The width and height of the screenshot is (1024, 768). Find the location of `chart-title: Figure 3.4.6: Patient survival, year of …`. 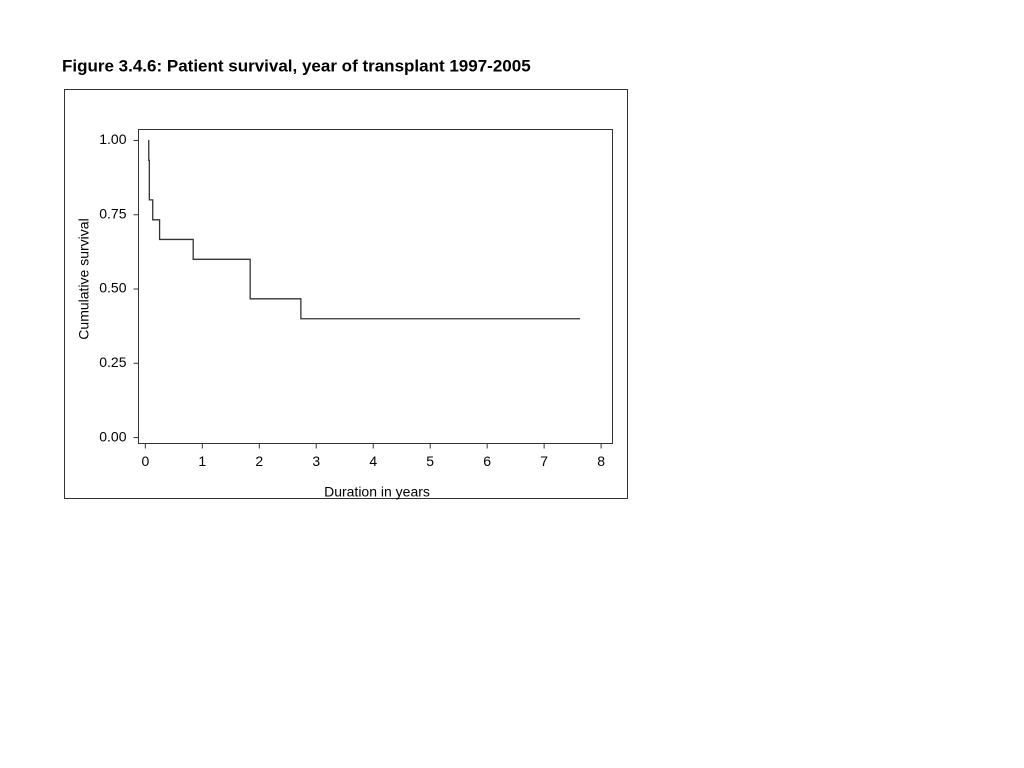

chart-title: Figure 3.4.6: Patient survival, year of … is located at coordinates (296, 65).